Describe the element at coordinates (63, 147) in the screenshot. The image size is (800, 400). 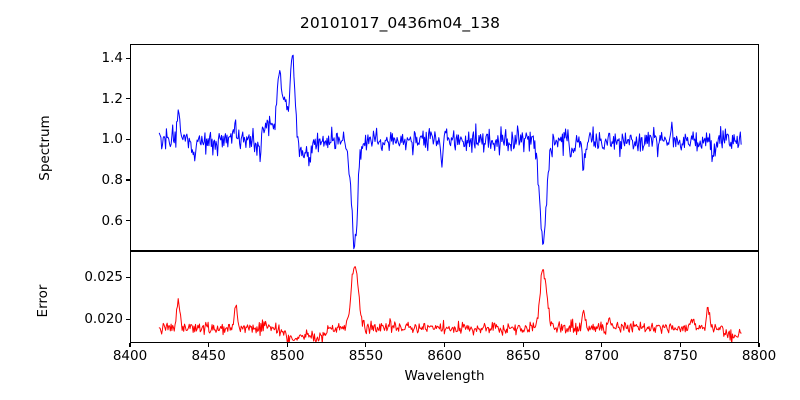
I see `spectrum-ytick-labels: 0.6 0.8 1.0 1.2 1.4` at that location.